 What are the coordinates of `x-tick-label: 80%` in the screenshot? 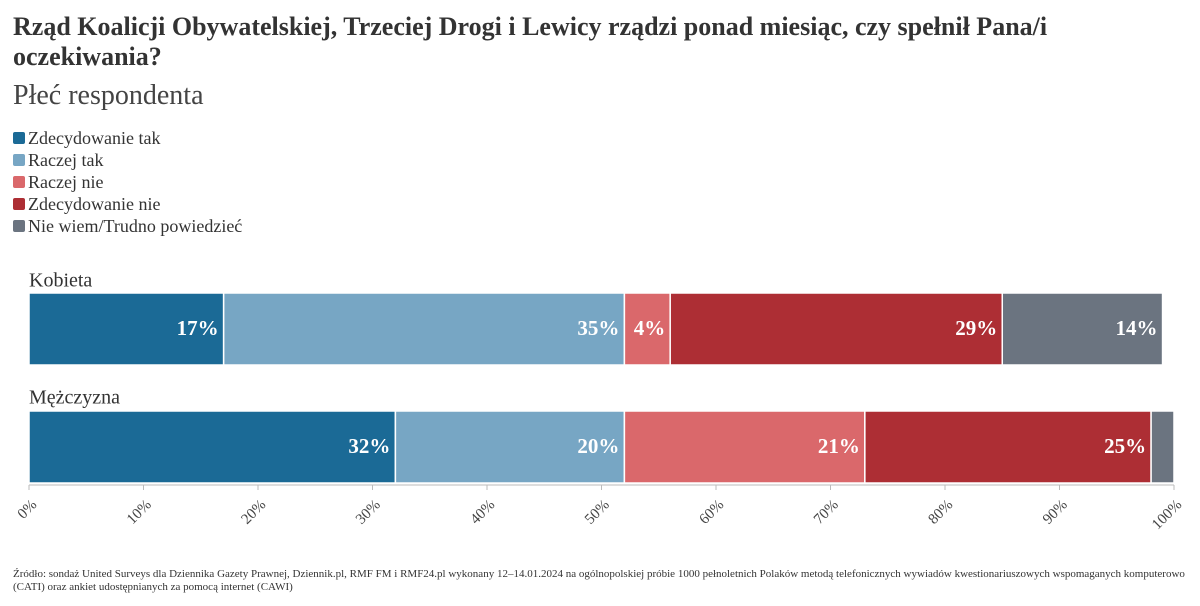 It's located at (940, 512).